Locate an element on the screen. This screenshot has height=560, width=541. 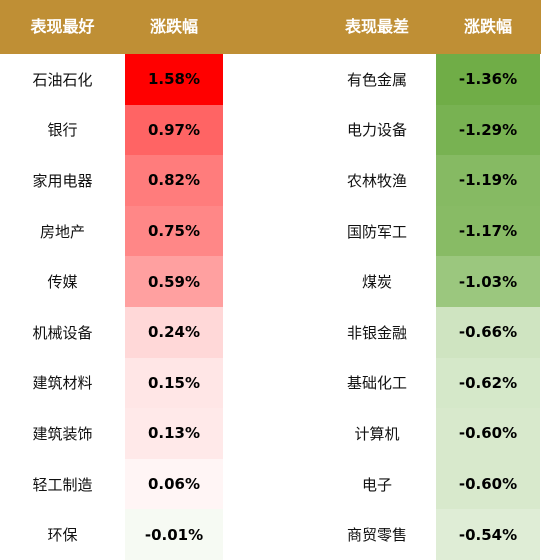
best-industry-name: 机械设备 is located at coordinates (62, 332).